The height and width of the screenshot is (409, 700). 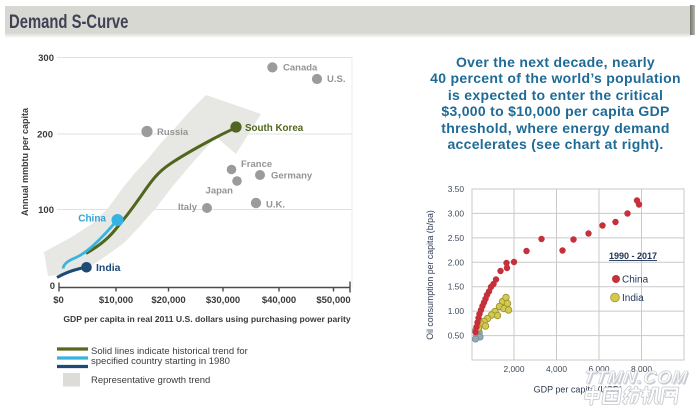 I want to click on svg-text: GDP per capita (USD), so click(x=578, y=390).